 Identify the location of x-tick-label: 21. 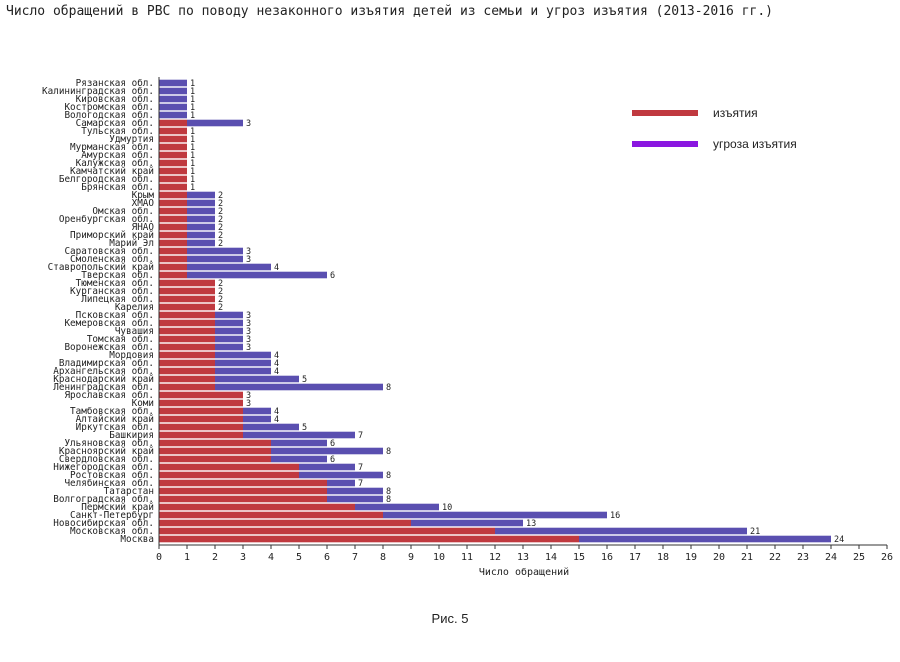
(747, 557).